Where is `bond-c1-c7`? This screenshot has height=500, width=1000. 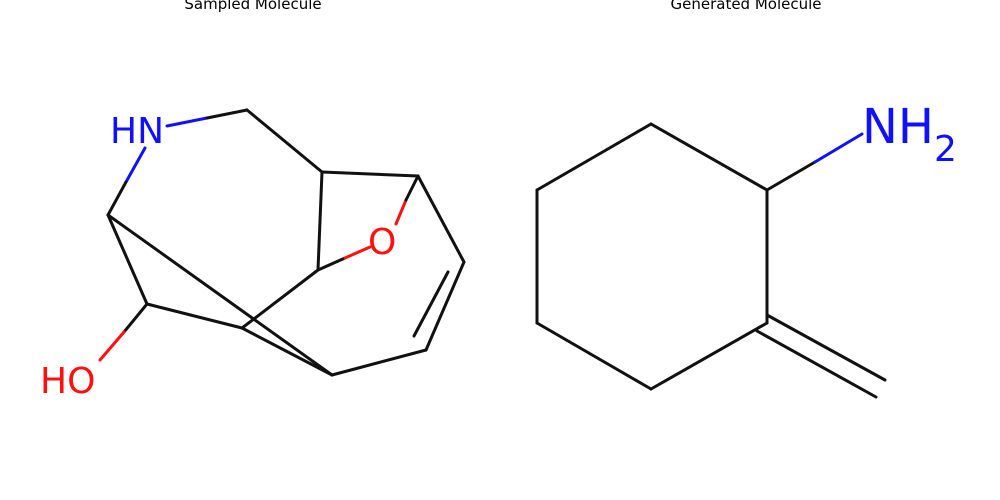
bond-c1-c7 is located at coordinates (220, 295).